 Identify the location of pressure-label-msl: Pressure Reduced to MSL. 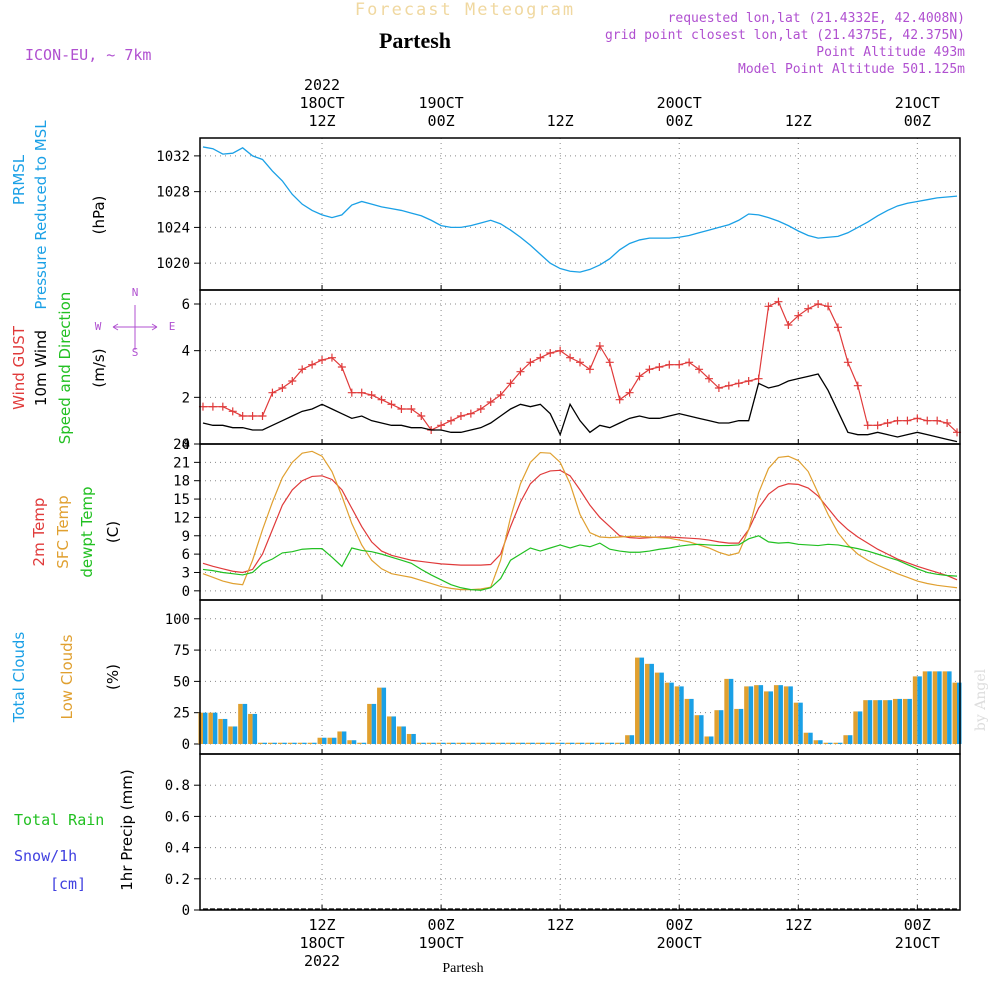
(41, 215).